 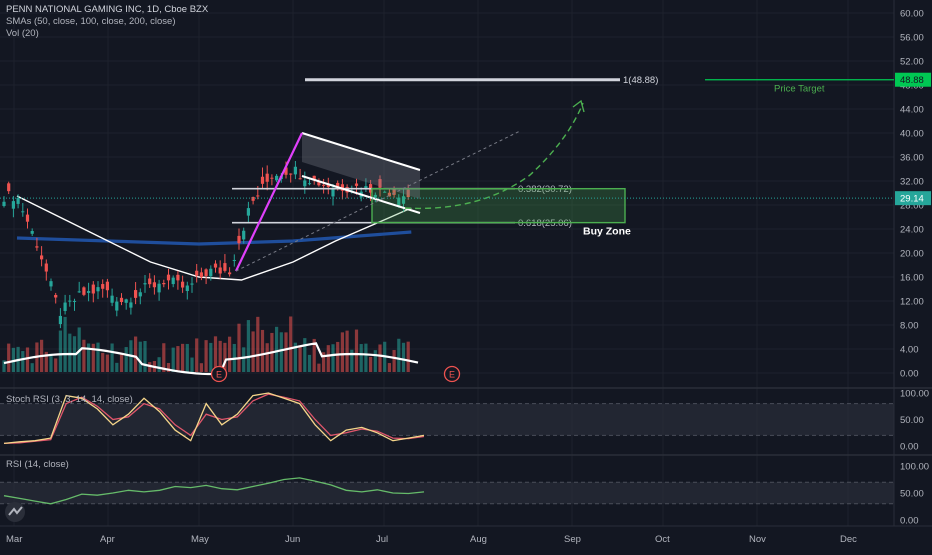 What do you see at coordinates (478, 539) in the screenshot?
I see `x-tick-label: Aug` at bounding box center [478, 539].